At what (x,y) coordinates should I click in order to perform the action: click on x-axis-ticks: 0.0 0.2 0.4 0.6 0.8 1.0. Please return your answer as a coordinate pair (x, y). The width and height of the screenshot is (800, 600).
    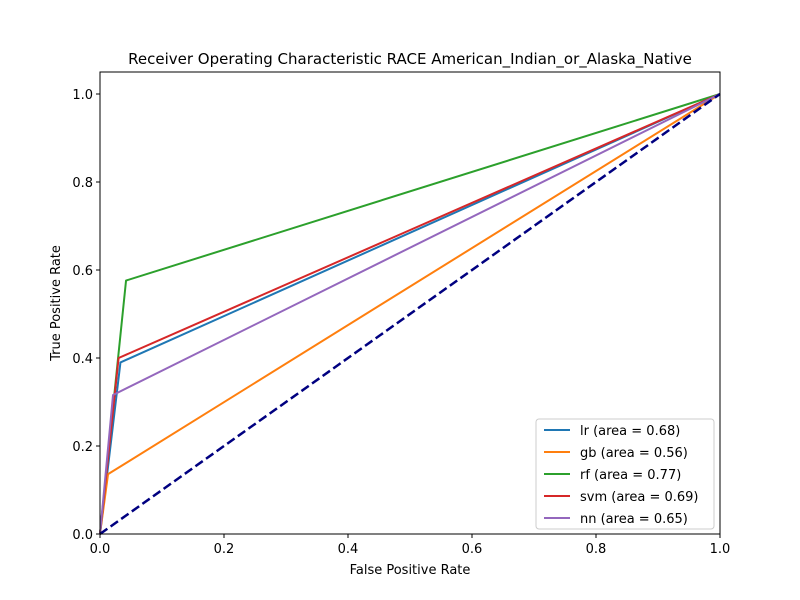
    Looking at the image, I should click on (410, 545).